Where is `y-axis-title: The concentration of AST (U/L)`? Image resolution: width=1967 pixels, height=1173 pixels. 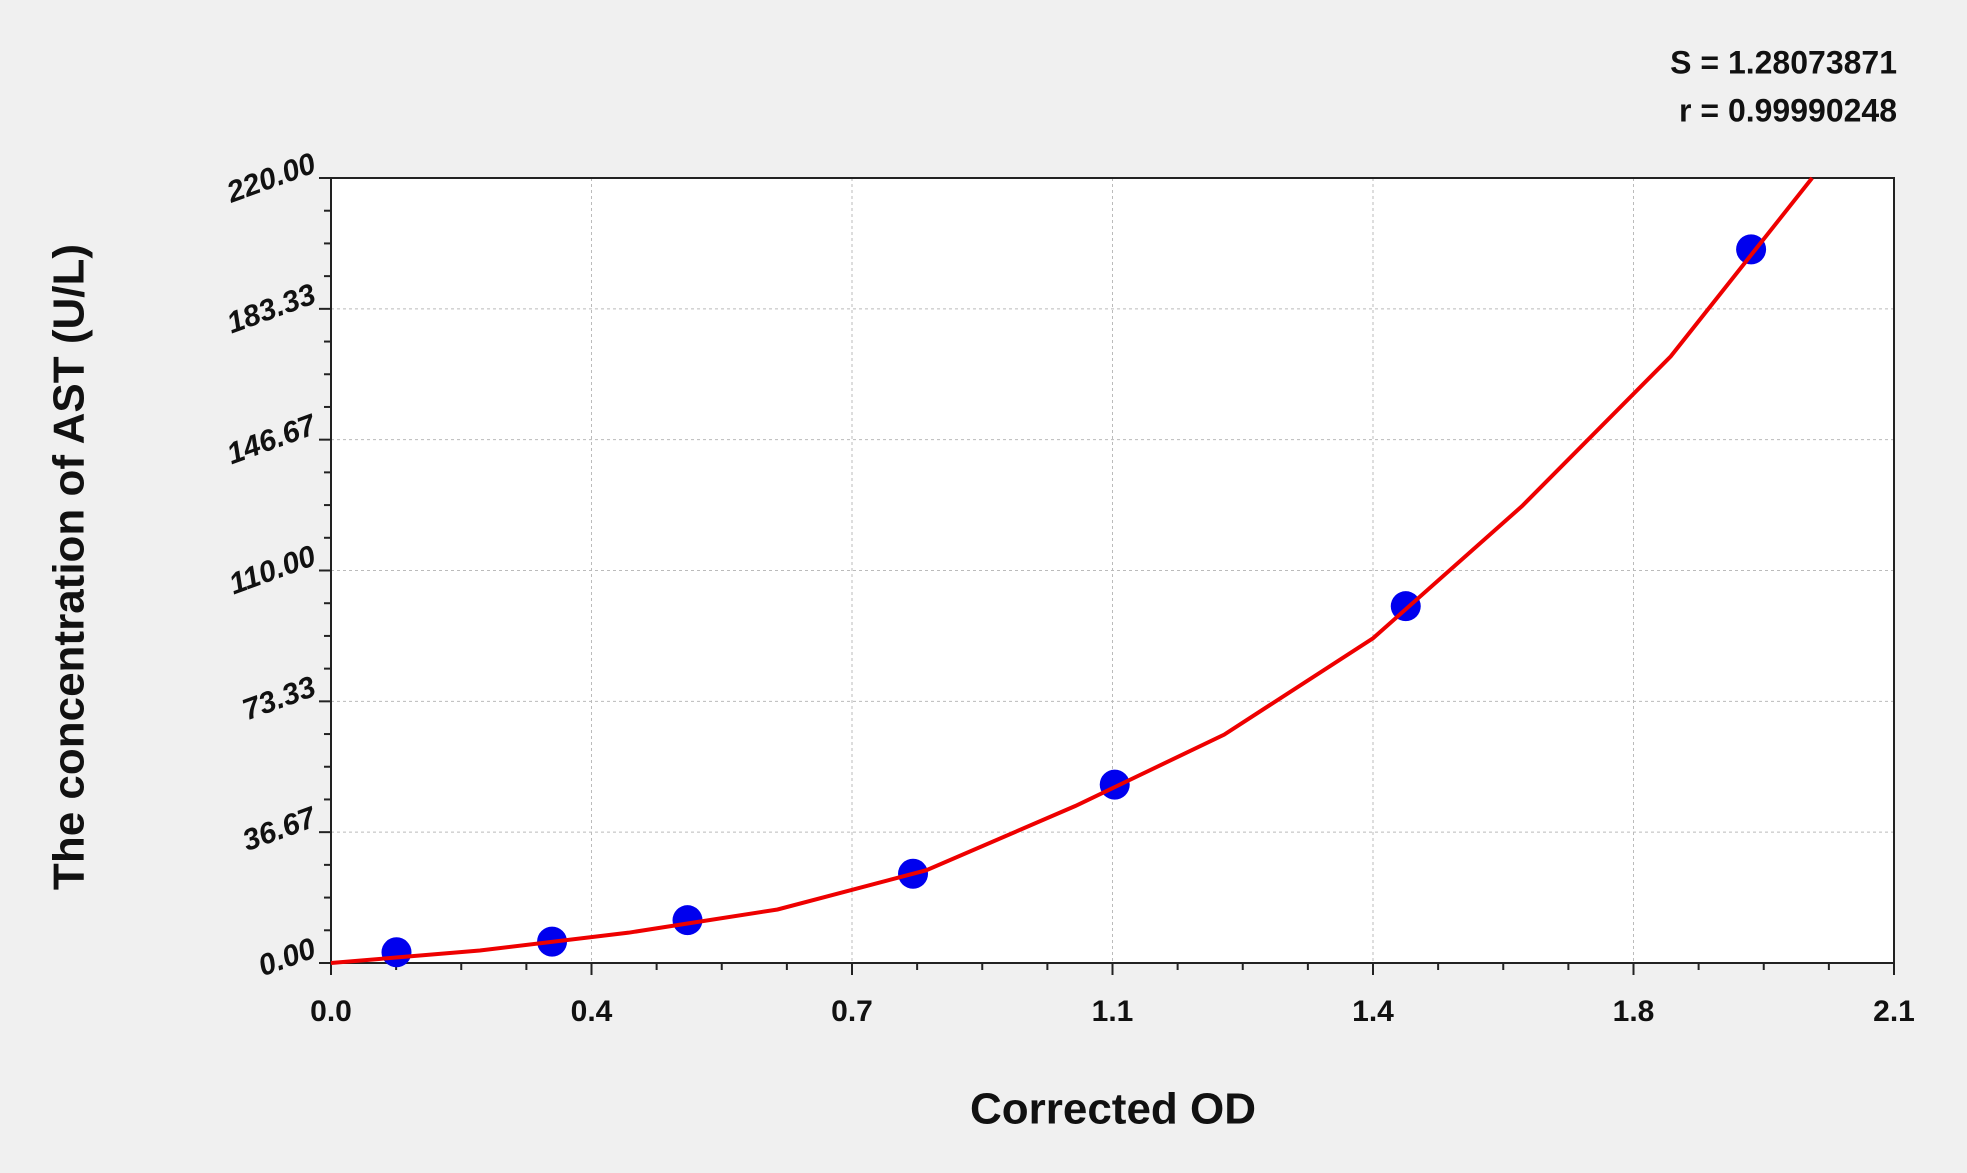
y-axis-title: The concentration of AST (U/L) is located at coordinates (69, 567).